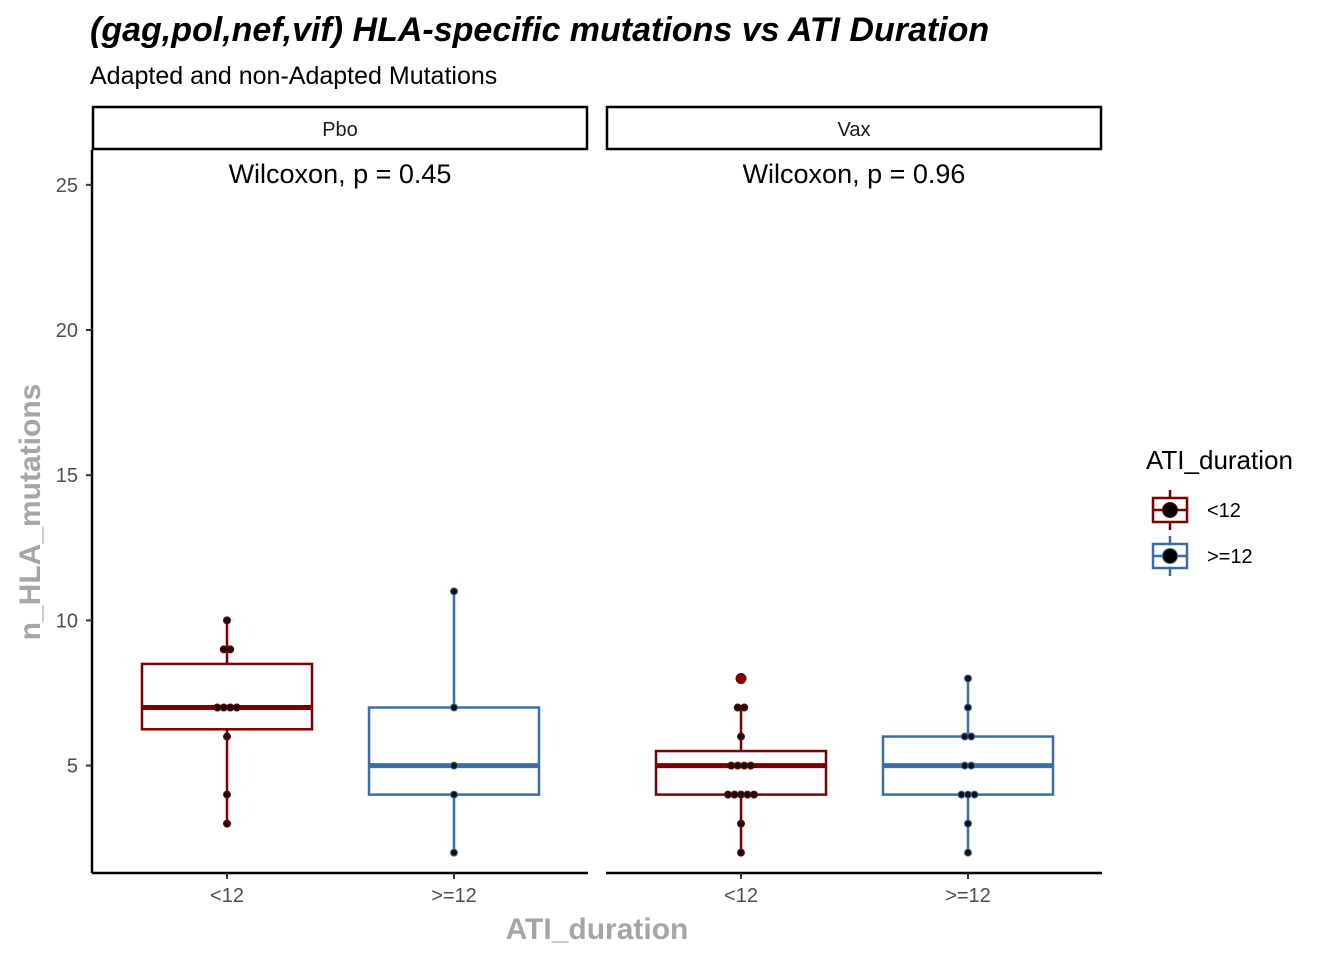 This screenshot has width=1344, height=960. I want to click on facet-strip-label: Pbo, so click(340, 130).